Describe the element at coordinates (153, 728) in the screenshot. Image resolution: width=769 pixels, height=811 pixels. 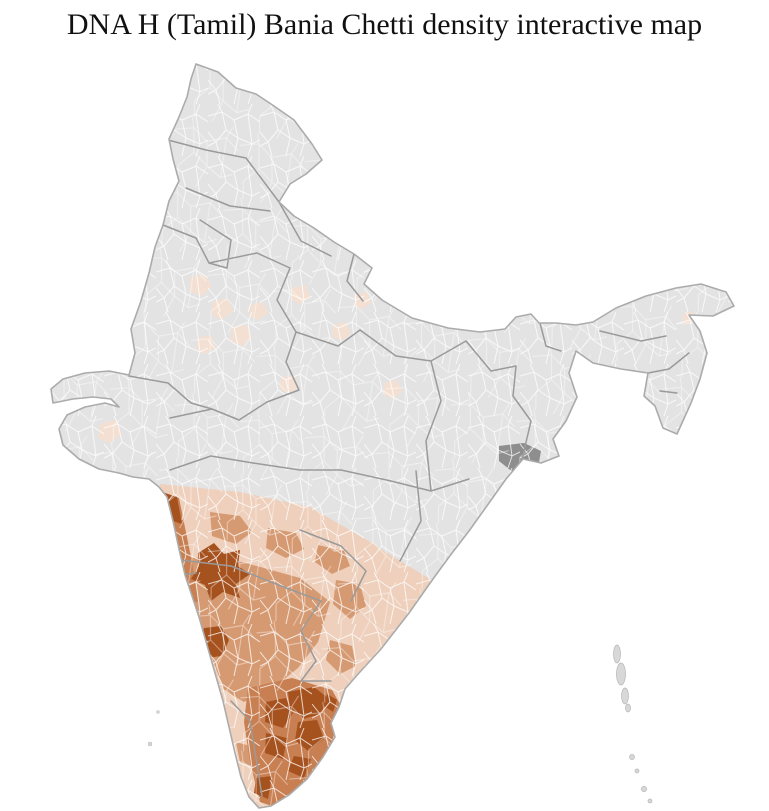
I see `lakshadweep-islands` at that location.